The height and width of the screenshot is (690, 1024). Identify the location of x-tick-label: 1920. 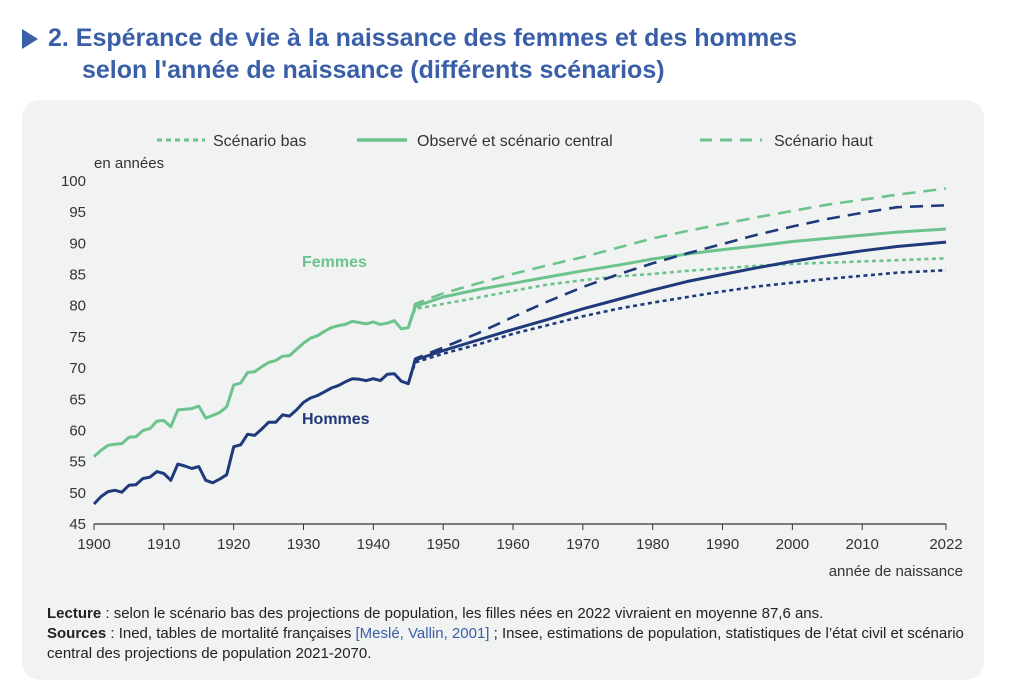
(233, 544).